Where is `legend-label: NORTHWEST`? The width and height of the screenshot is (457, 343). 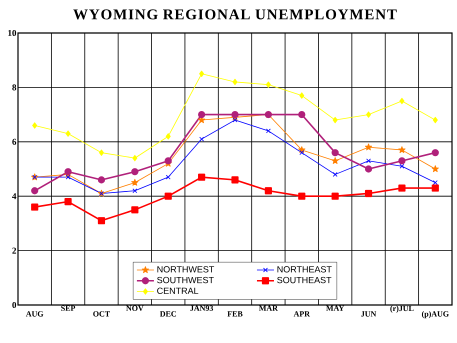 legend-label: NORTHWEST is located at coordinates (185, 269).